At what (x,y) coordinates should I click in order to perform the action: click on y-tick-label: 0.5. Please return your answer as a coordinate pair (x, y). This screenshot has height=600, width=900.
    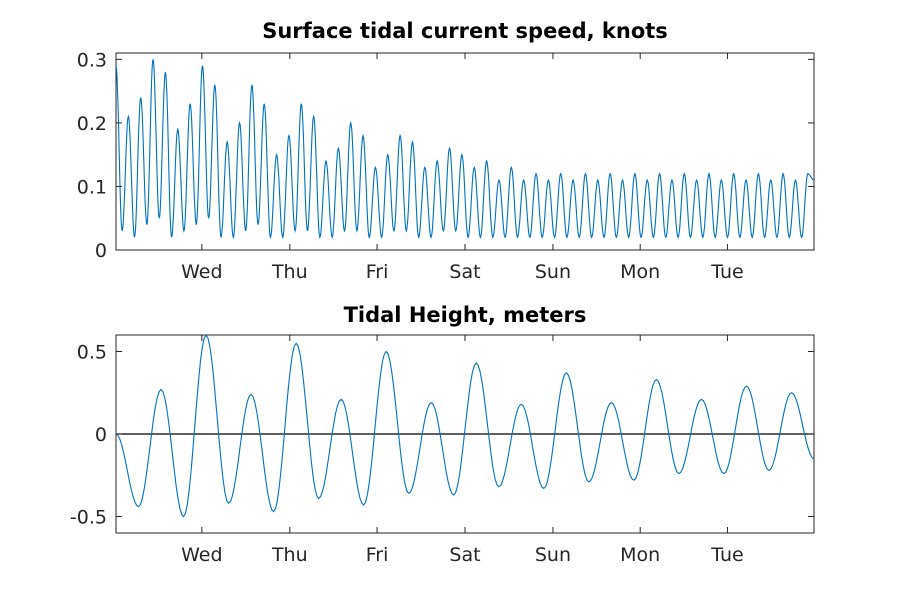
    Looking at the image, I should click on (92, 353).